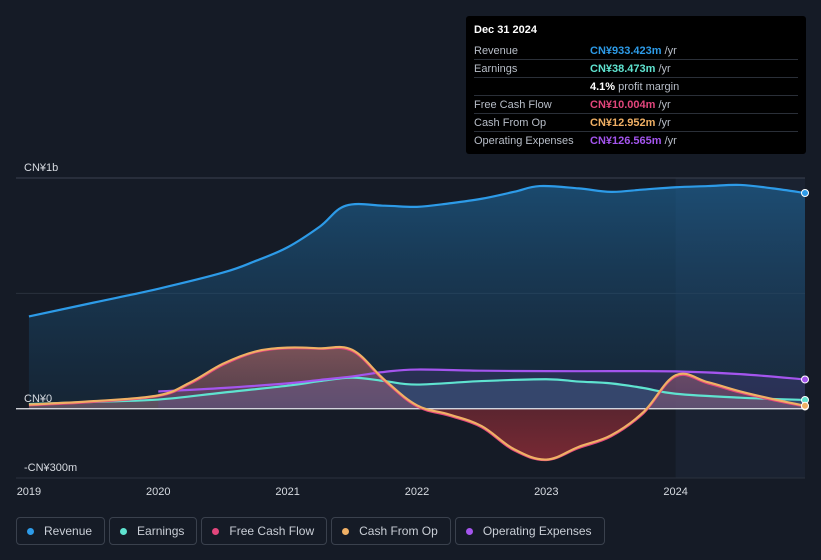  Describe the element at coordinates (50, 468) in the screenshot. I see `y-tick-label: -CN¥300m` at that location.